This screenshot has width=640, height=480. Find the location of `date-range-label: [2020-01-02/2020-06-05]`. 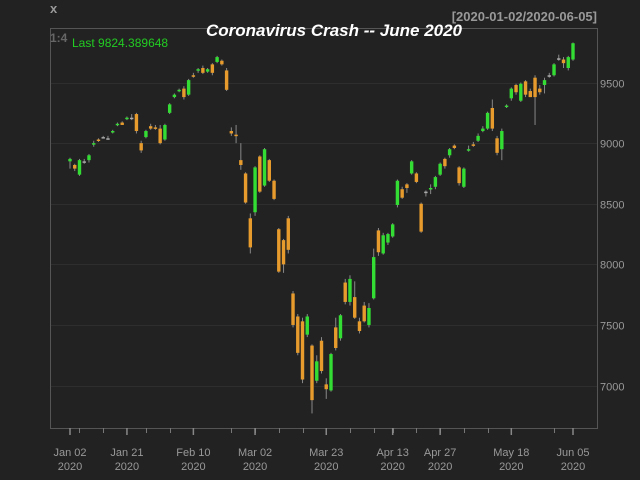

date-range-label: [2020-01-02/2020-06-05] is located at coordinates (524, 16).